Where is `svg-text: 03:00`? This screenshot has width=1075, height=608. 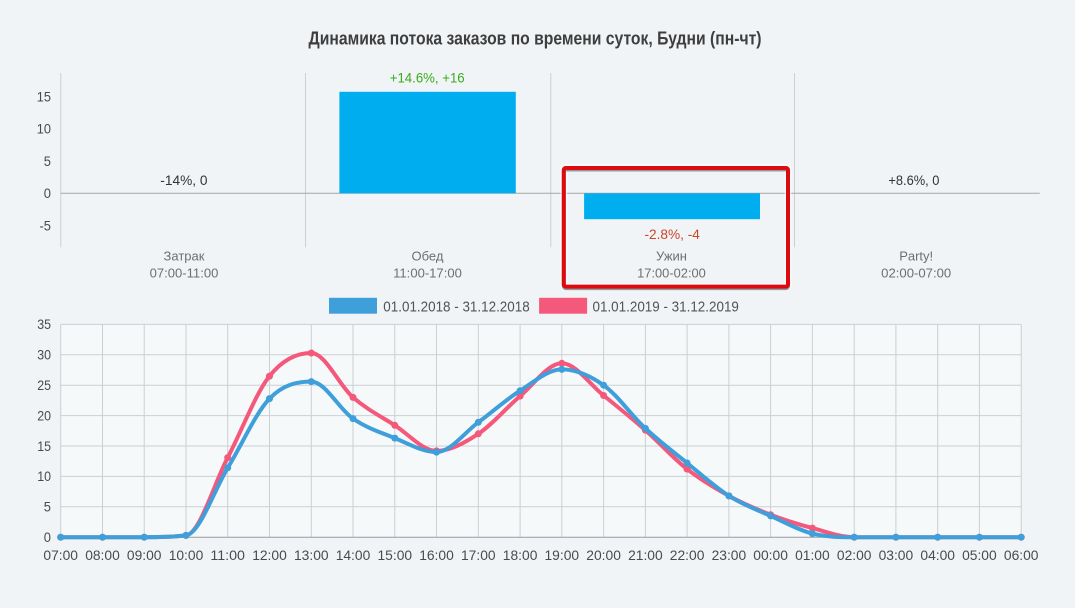
svg-text: 03:00 is located at coordinates (896, 555).